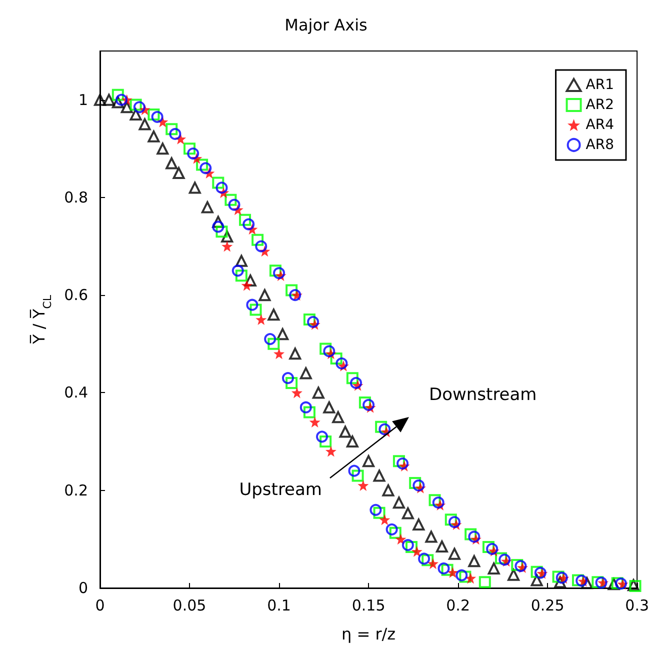  Describe the element at coordinates (100, 605) in the screenshot. I see `x-tick-label: 0` at that location.